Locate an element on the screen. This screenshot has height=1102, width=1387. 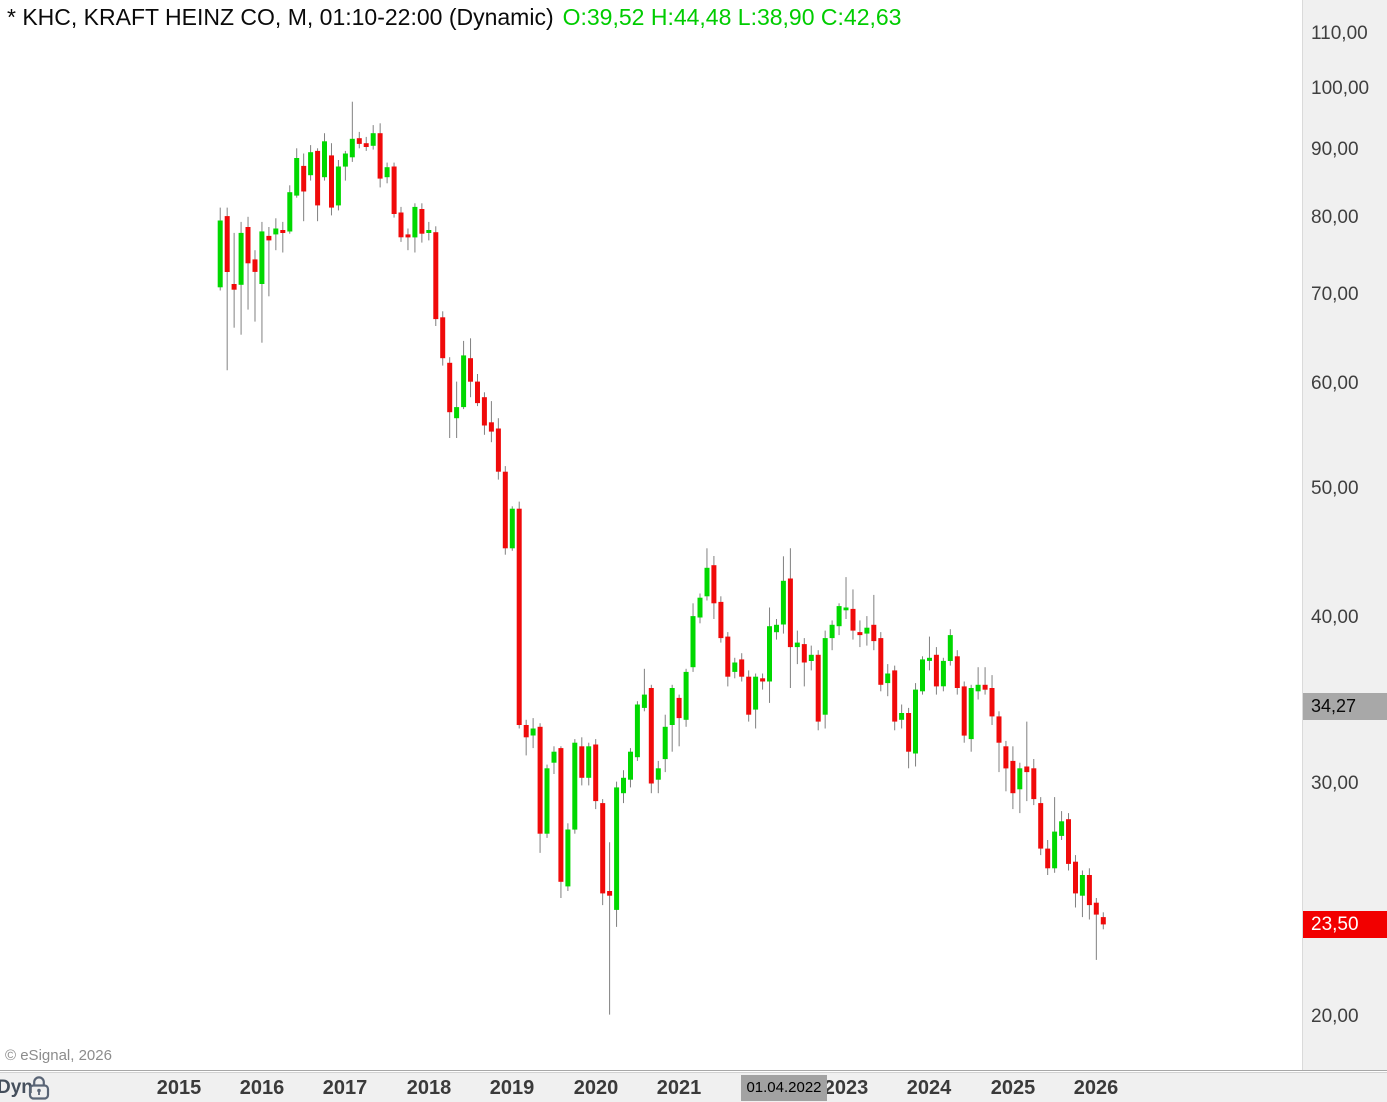
dyn-mode-label: Dyn is located at coordinates (16, 1087).